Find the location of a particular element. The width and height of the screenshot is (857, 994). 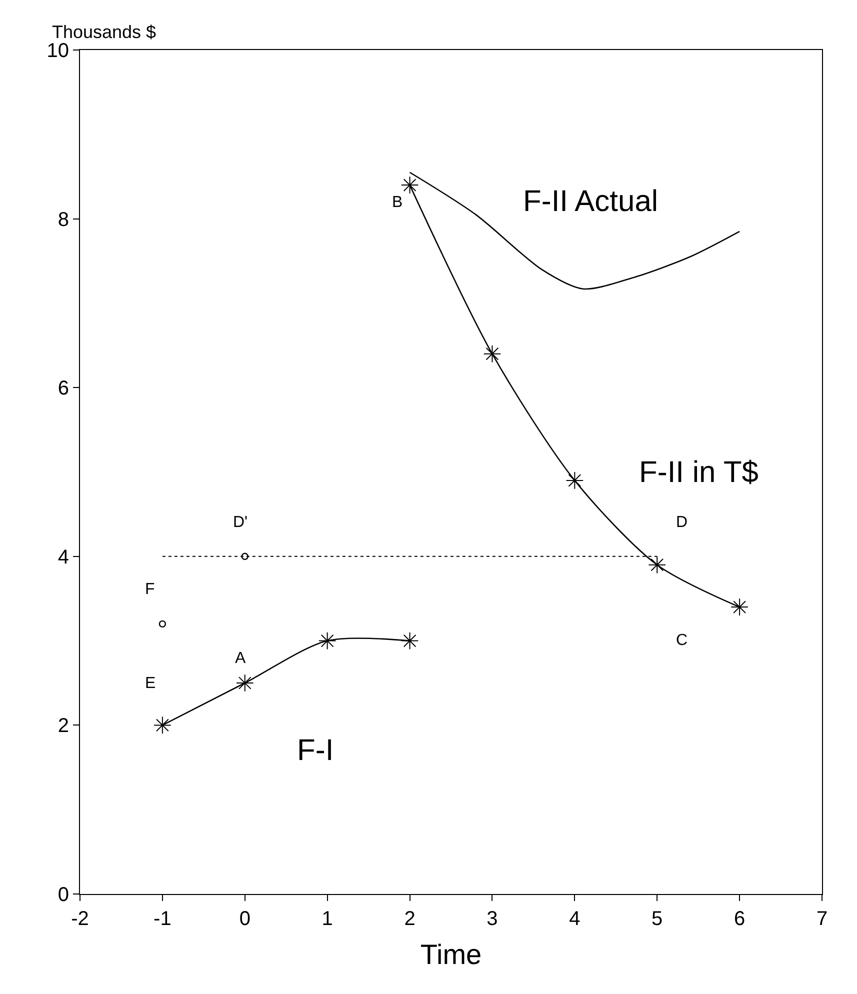

x-tick-label: 5 is located at coordinates (657, 919).